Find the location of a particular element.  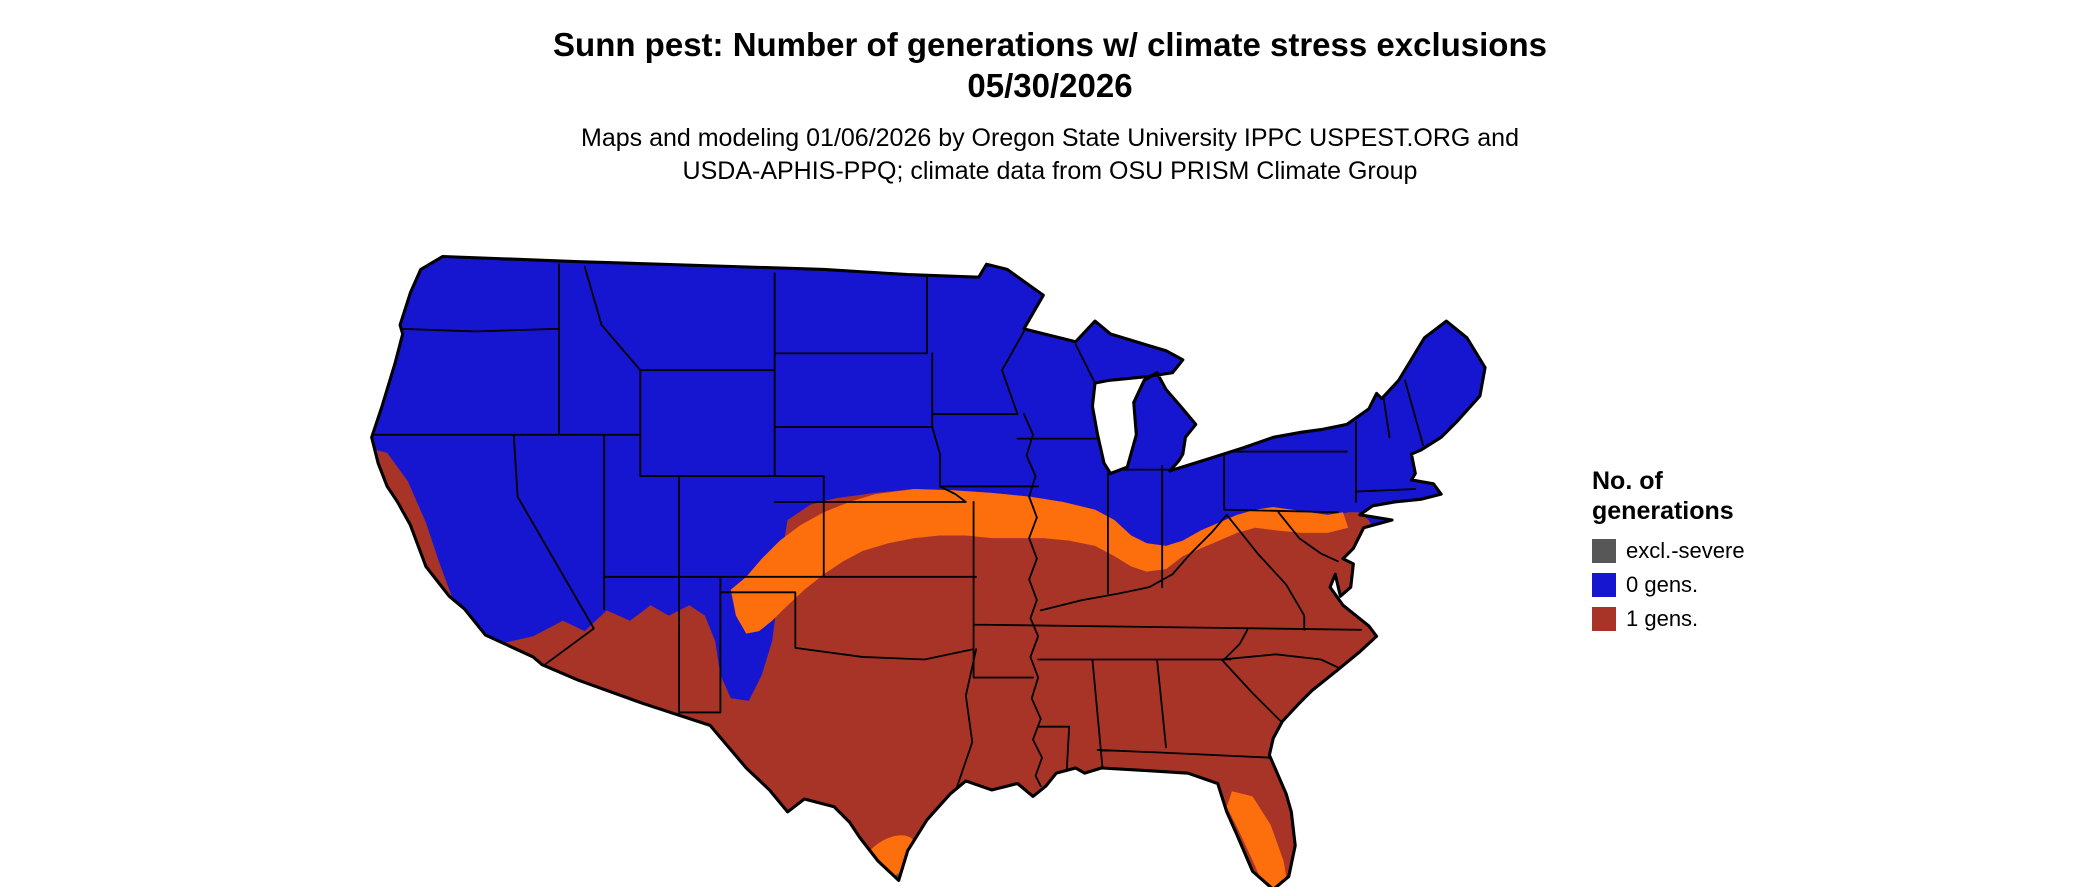

region-transition-florida is located at coordinates (1257, 840).